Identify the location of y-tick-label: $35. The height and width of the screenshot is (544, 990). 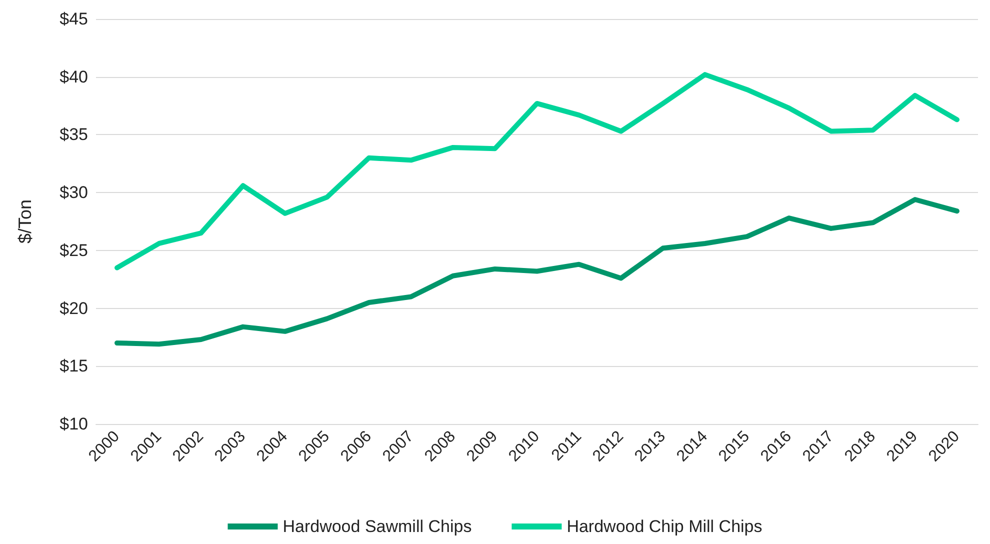
(74, 134).